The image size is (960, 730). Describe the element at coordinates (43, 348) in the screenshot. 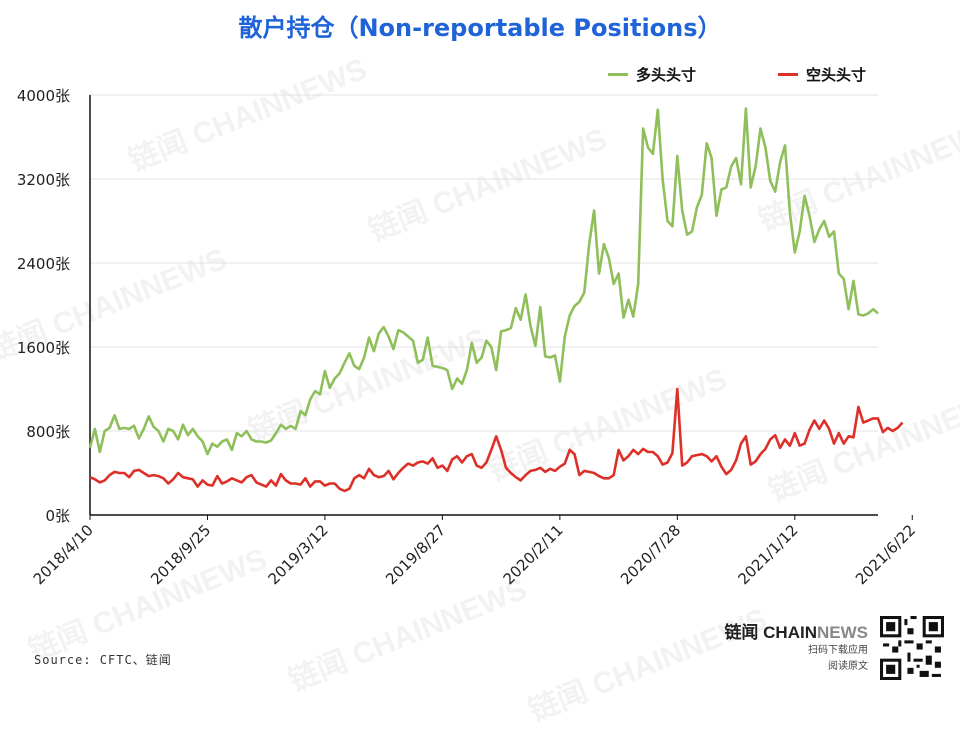

I see `y-tick-label: 1600张` at that location.